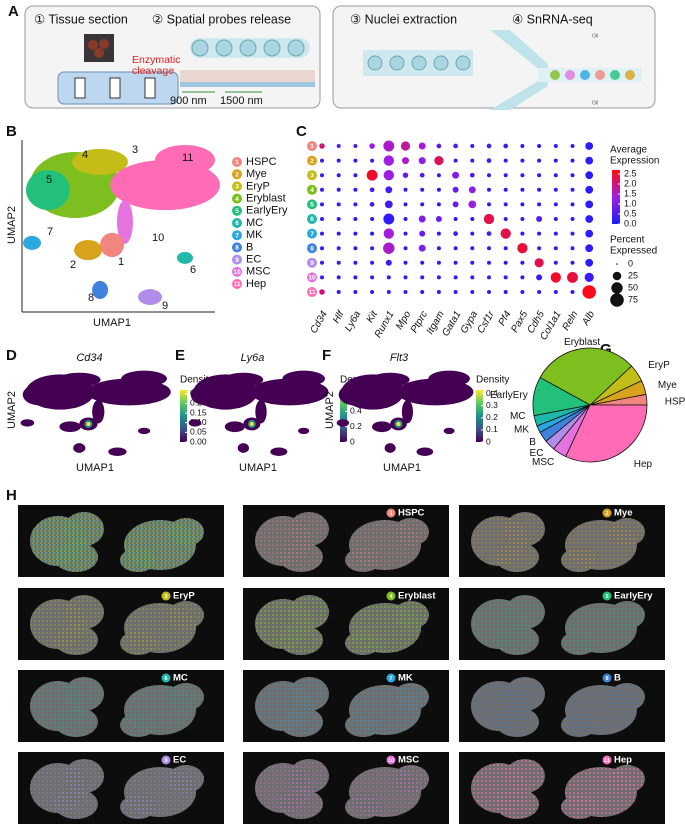 The image size is (685, 826). I want to click on tick-label: 0.1, so click(492, 429).